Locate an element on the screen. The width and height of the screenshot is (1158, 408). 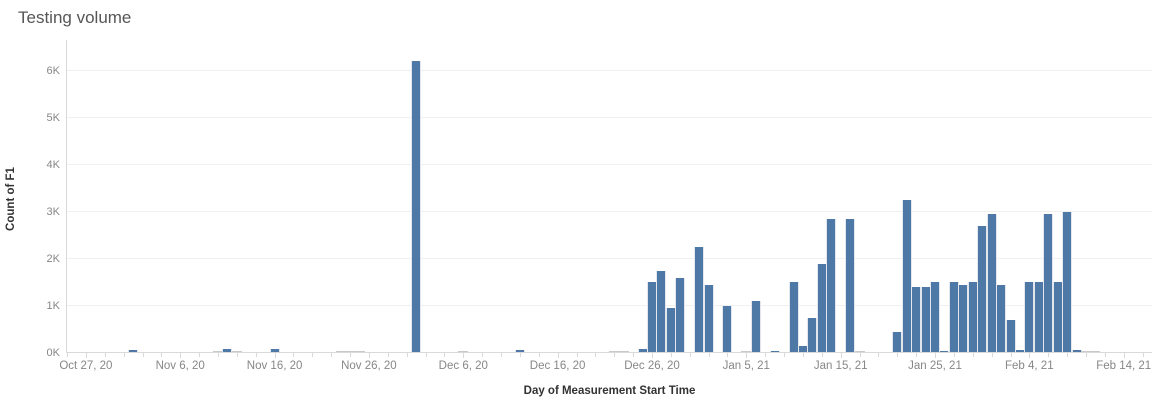
y-tick-label: 4K is located at coordinates (53, 164).